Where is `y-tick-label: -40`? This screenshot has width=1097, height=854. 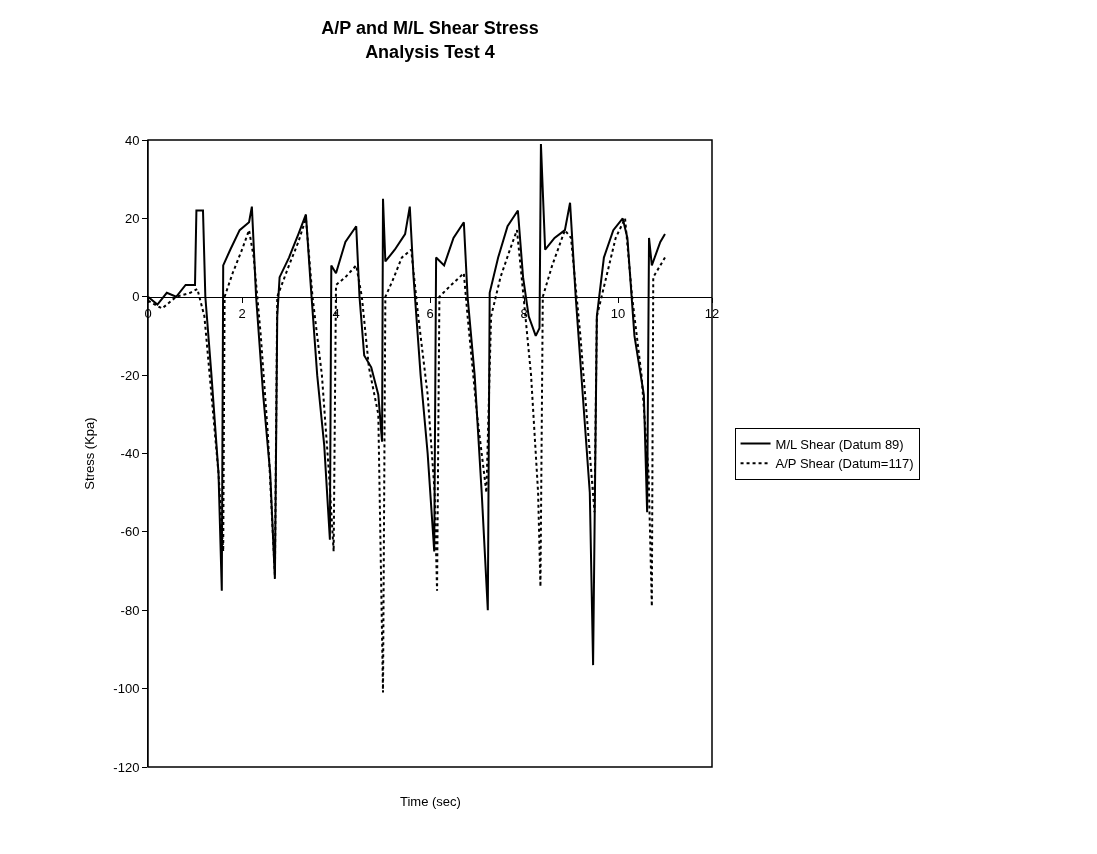
y-tick-label: -40 is located at coordinates (130, 454).